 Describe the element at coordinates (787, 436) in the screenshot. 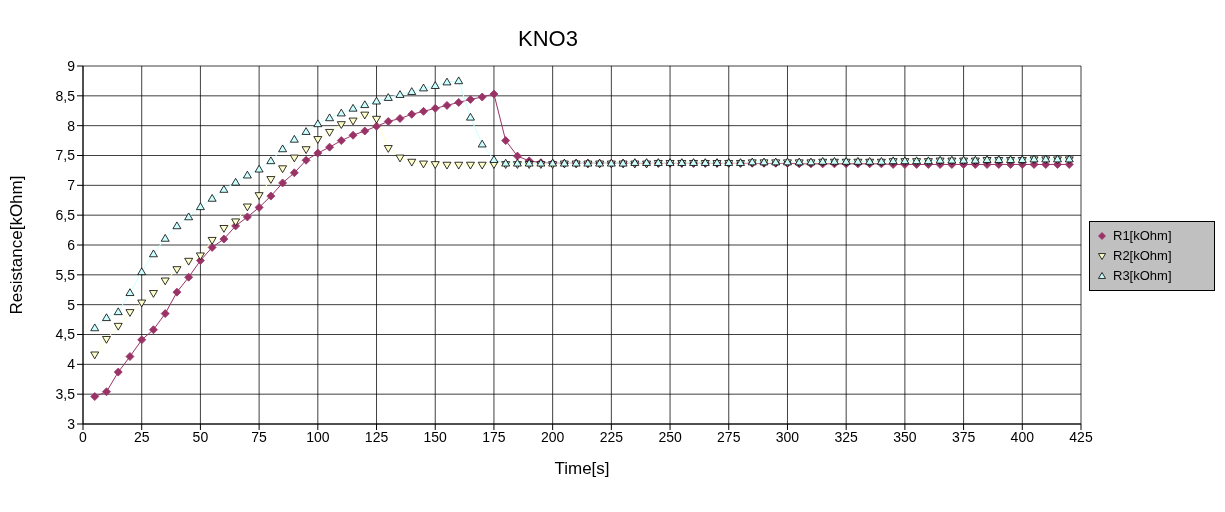

I see `x-tick-label: 300` at that location.